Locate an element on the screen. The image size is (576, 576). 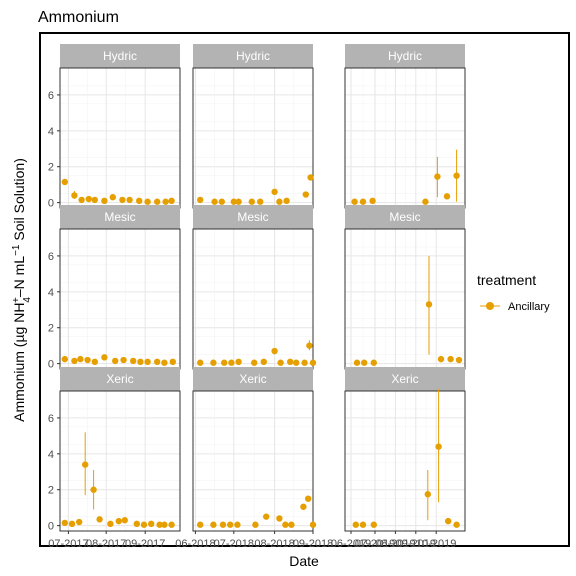
x-tick-label: 06-2019 is located at coordinates (351, 544).